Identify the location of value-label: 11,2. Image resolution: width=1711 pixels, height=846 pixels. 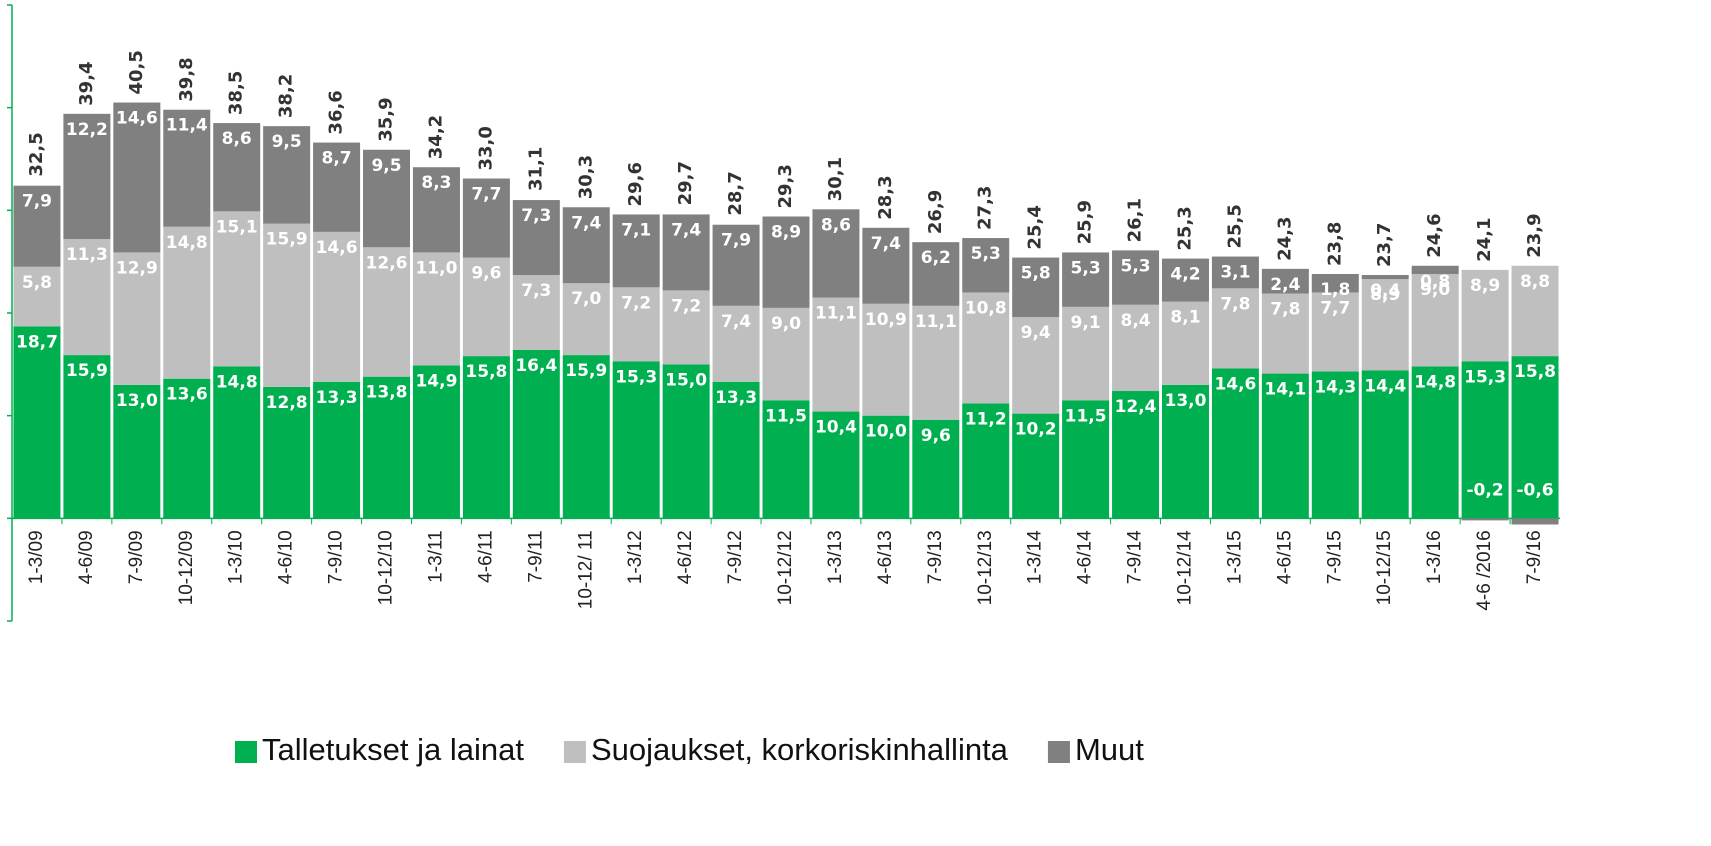
(986, 419).